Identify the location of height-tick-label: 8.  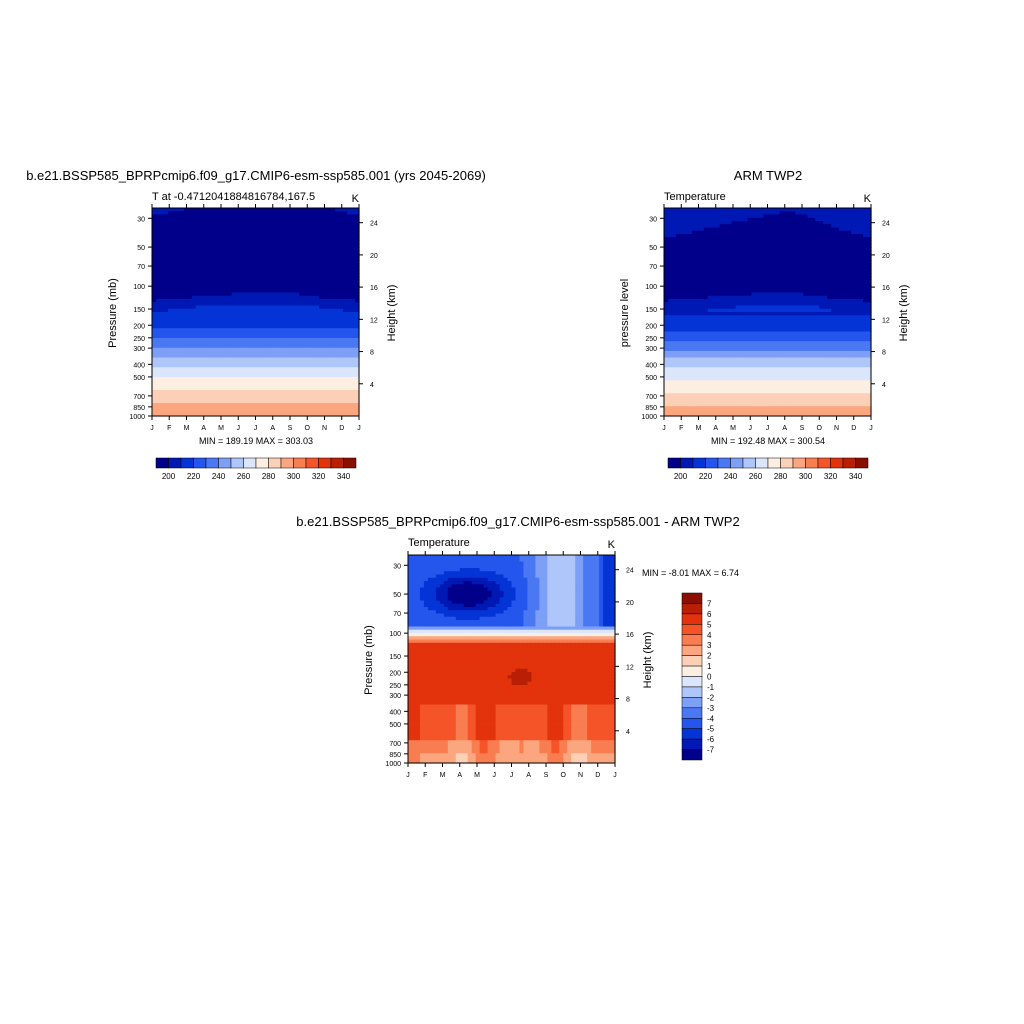
(372, 353).